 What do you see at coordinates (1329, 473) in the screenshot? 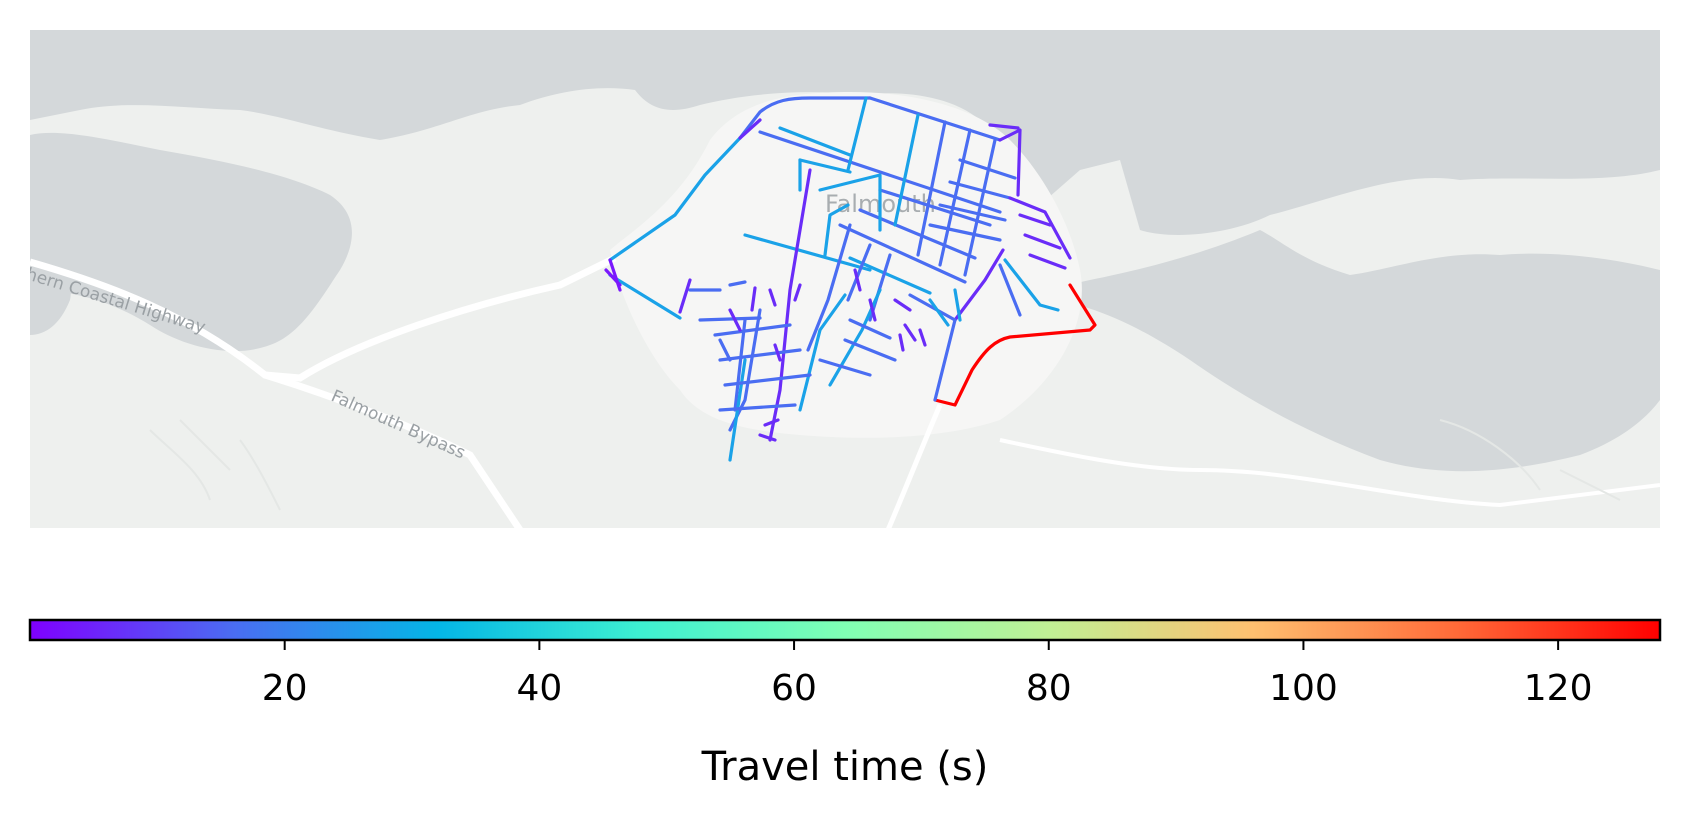
I see `road-east-link` at bounding box center [1329, 473].